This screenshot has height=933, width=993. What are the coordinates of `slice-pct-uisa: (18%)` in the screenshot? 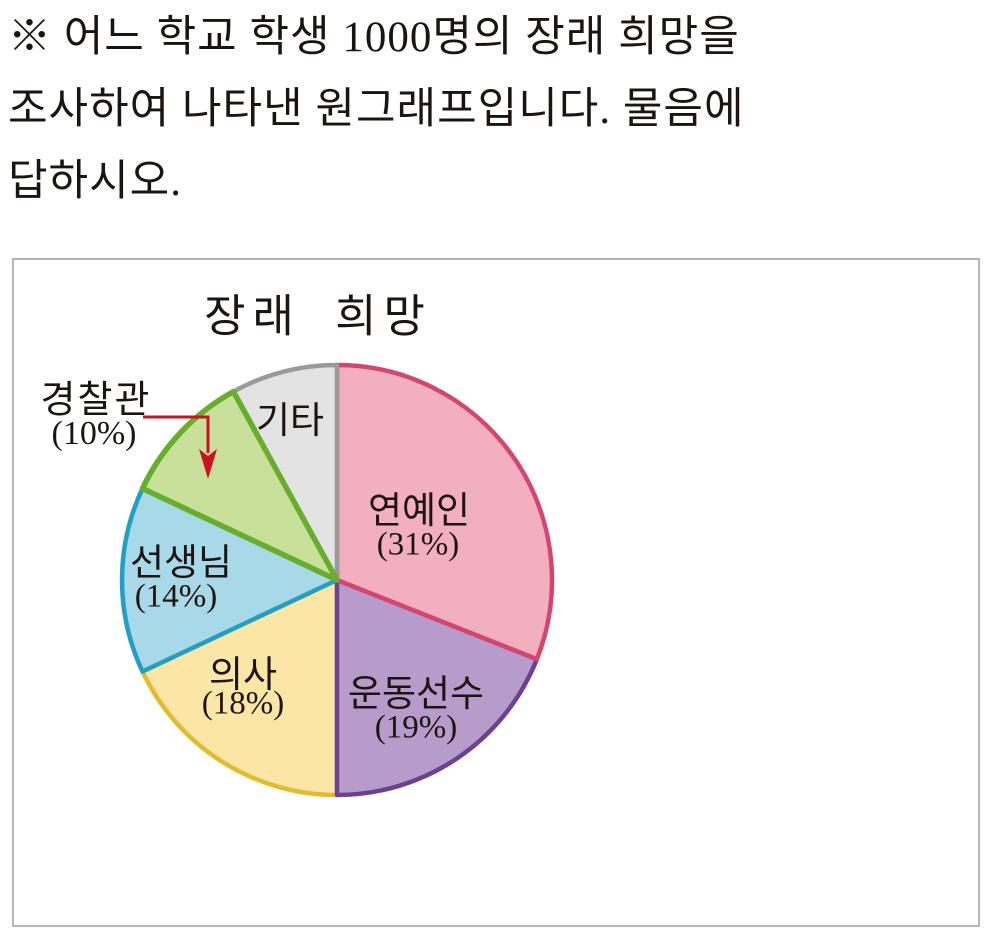 It's located at (243, 703).